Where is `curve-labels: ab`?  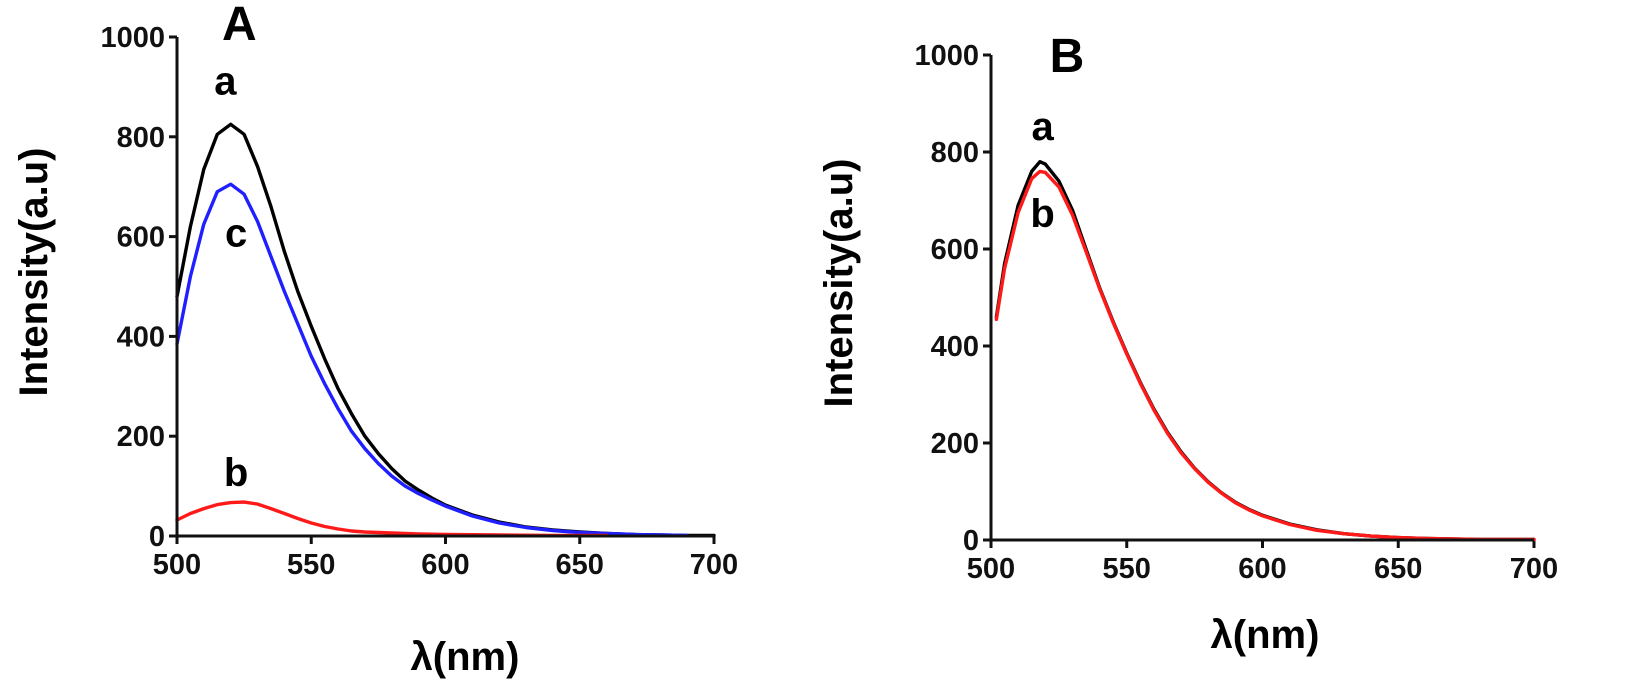 curve-labels: ab is located at coordinates (1042, 170).